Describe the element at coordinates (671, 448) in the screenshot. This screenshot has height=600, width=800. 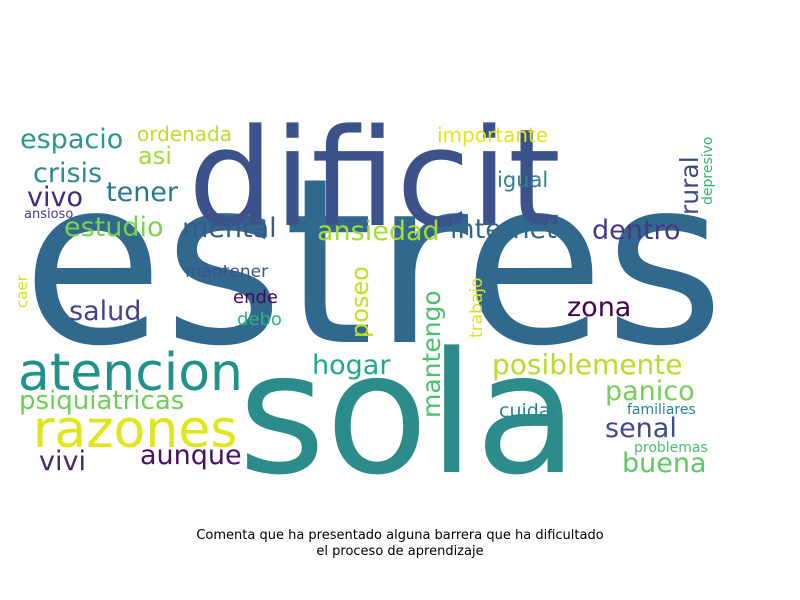
I see `word-problemas: problemas` at that location.